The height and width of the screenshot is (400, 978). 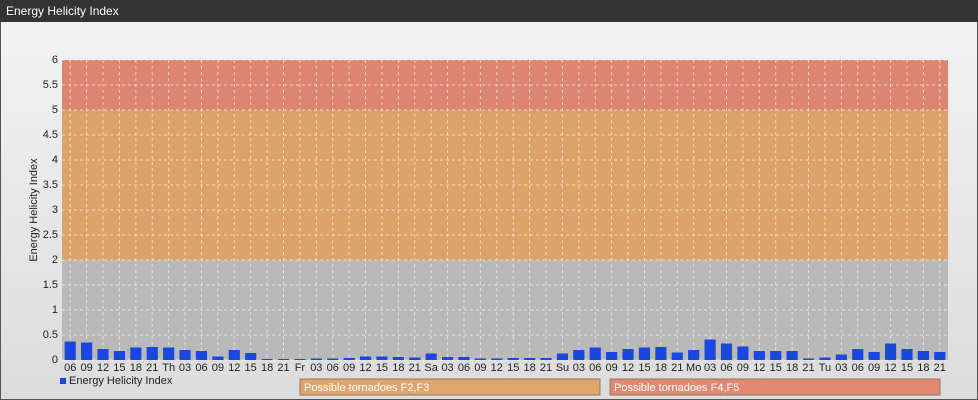 I want to click on y-tick-label: 5, so click(x=55, y=110).